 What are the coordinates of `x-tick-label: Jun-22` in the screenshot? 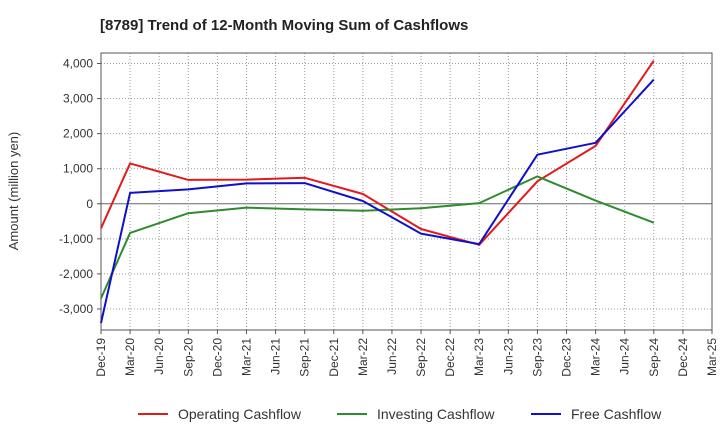 It's located at (392, 356).